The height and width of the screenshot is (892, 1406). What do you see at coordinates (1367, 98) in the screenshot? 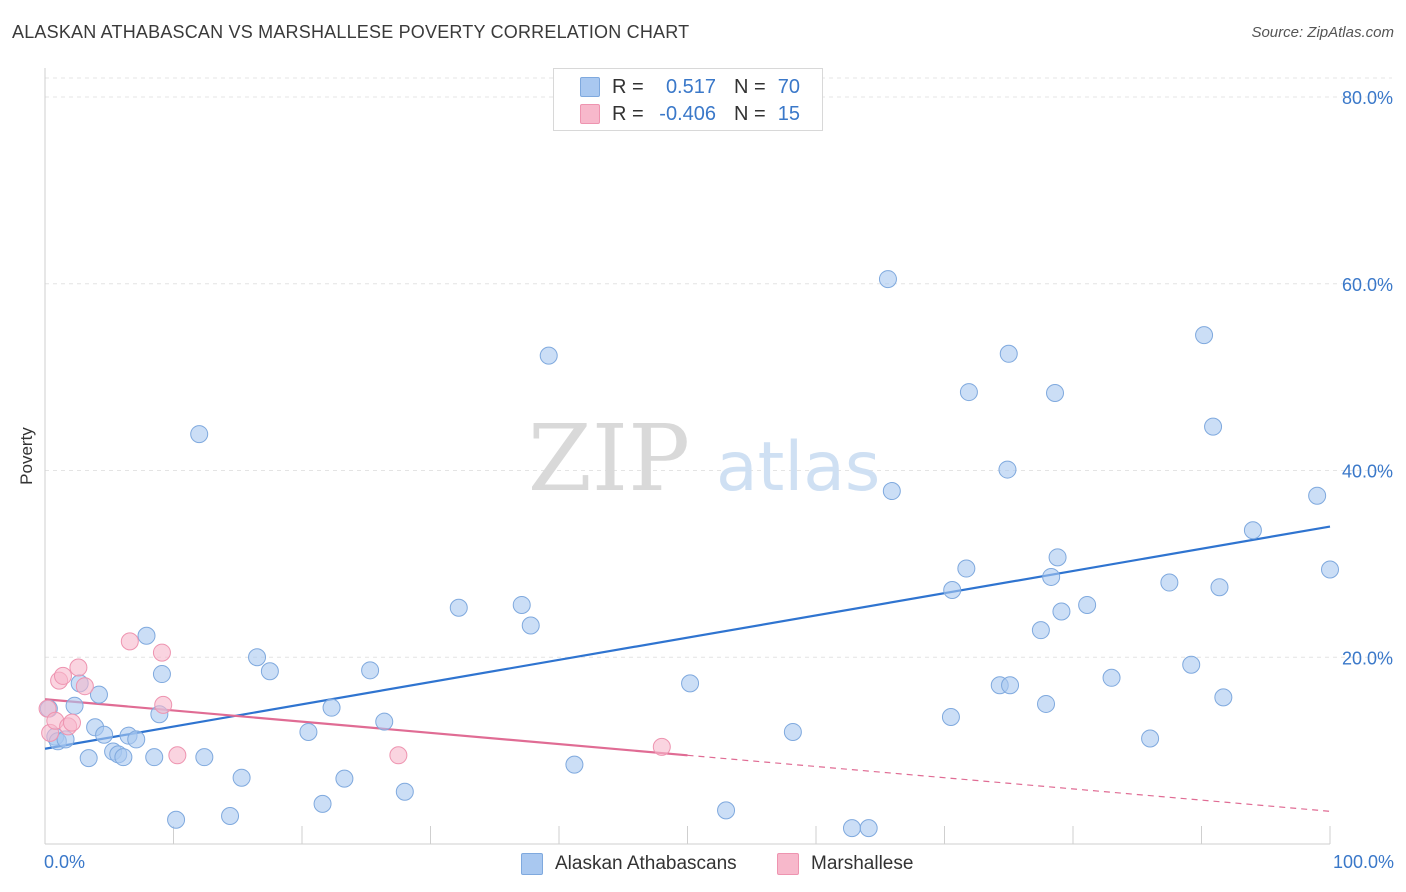
I see `y-tick-label: 80.0%` at bounding box center [1367, 98].